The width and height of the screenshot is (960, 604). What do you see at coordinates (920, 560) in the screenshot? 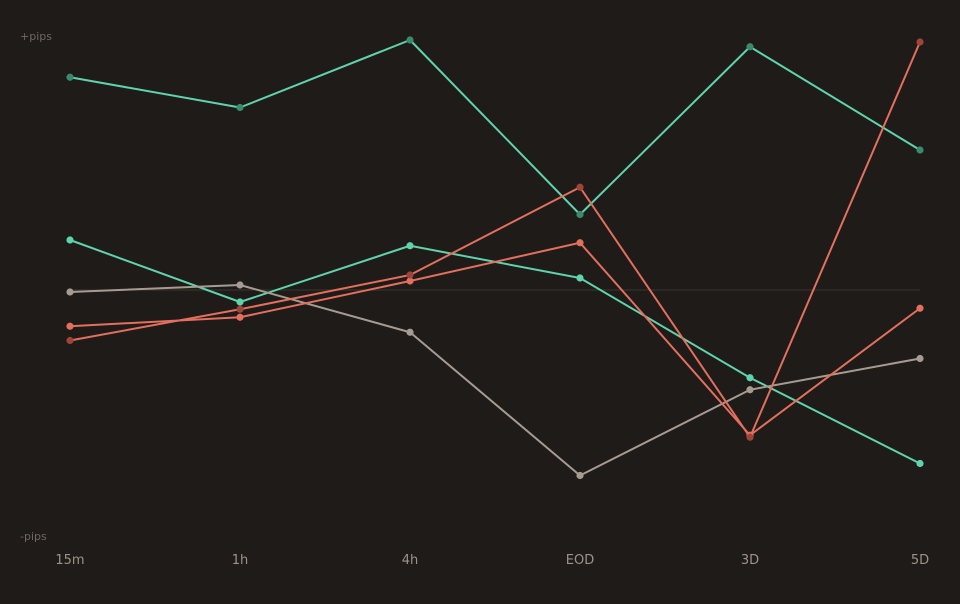
I see `x-tick-label: 5D` at bounding box center [920, 560].